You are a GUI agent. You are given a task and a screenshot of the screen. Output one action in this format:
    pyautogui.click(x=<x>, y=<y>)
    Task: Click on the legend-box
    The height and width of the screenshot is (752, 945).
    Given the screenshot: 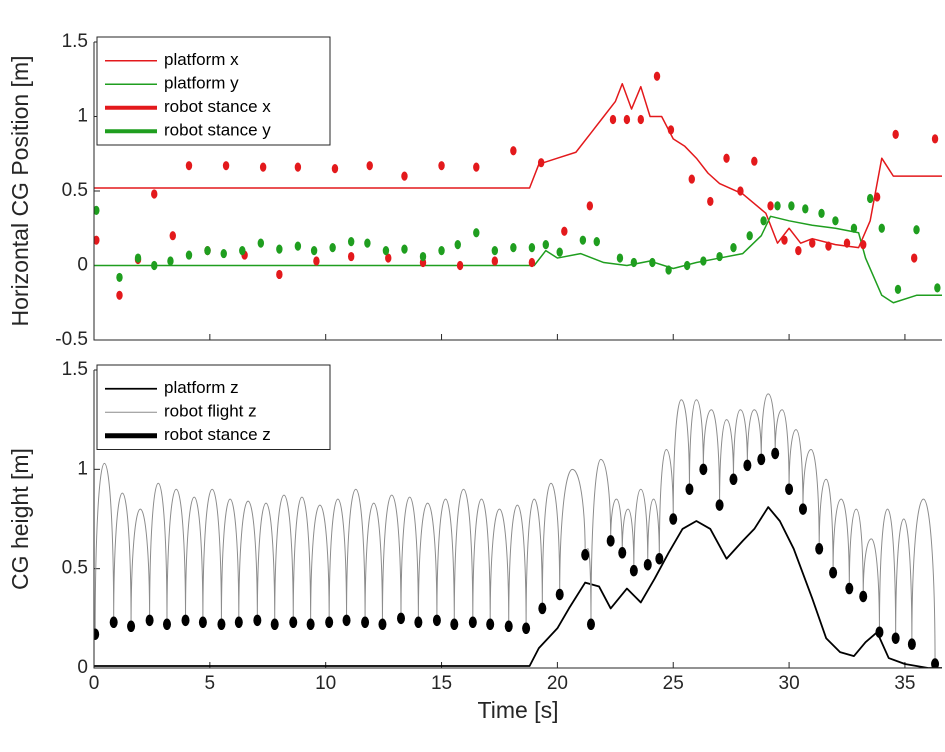 What is the action you would take?
    pyautogui.click(x=213, y=91)
    